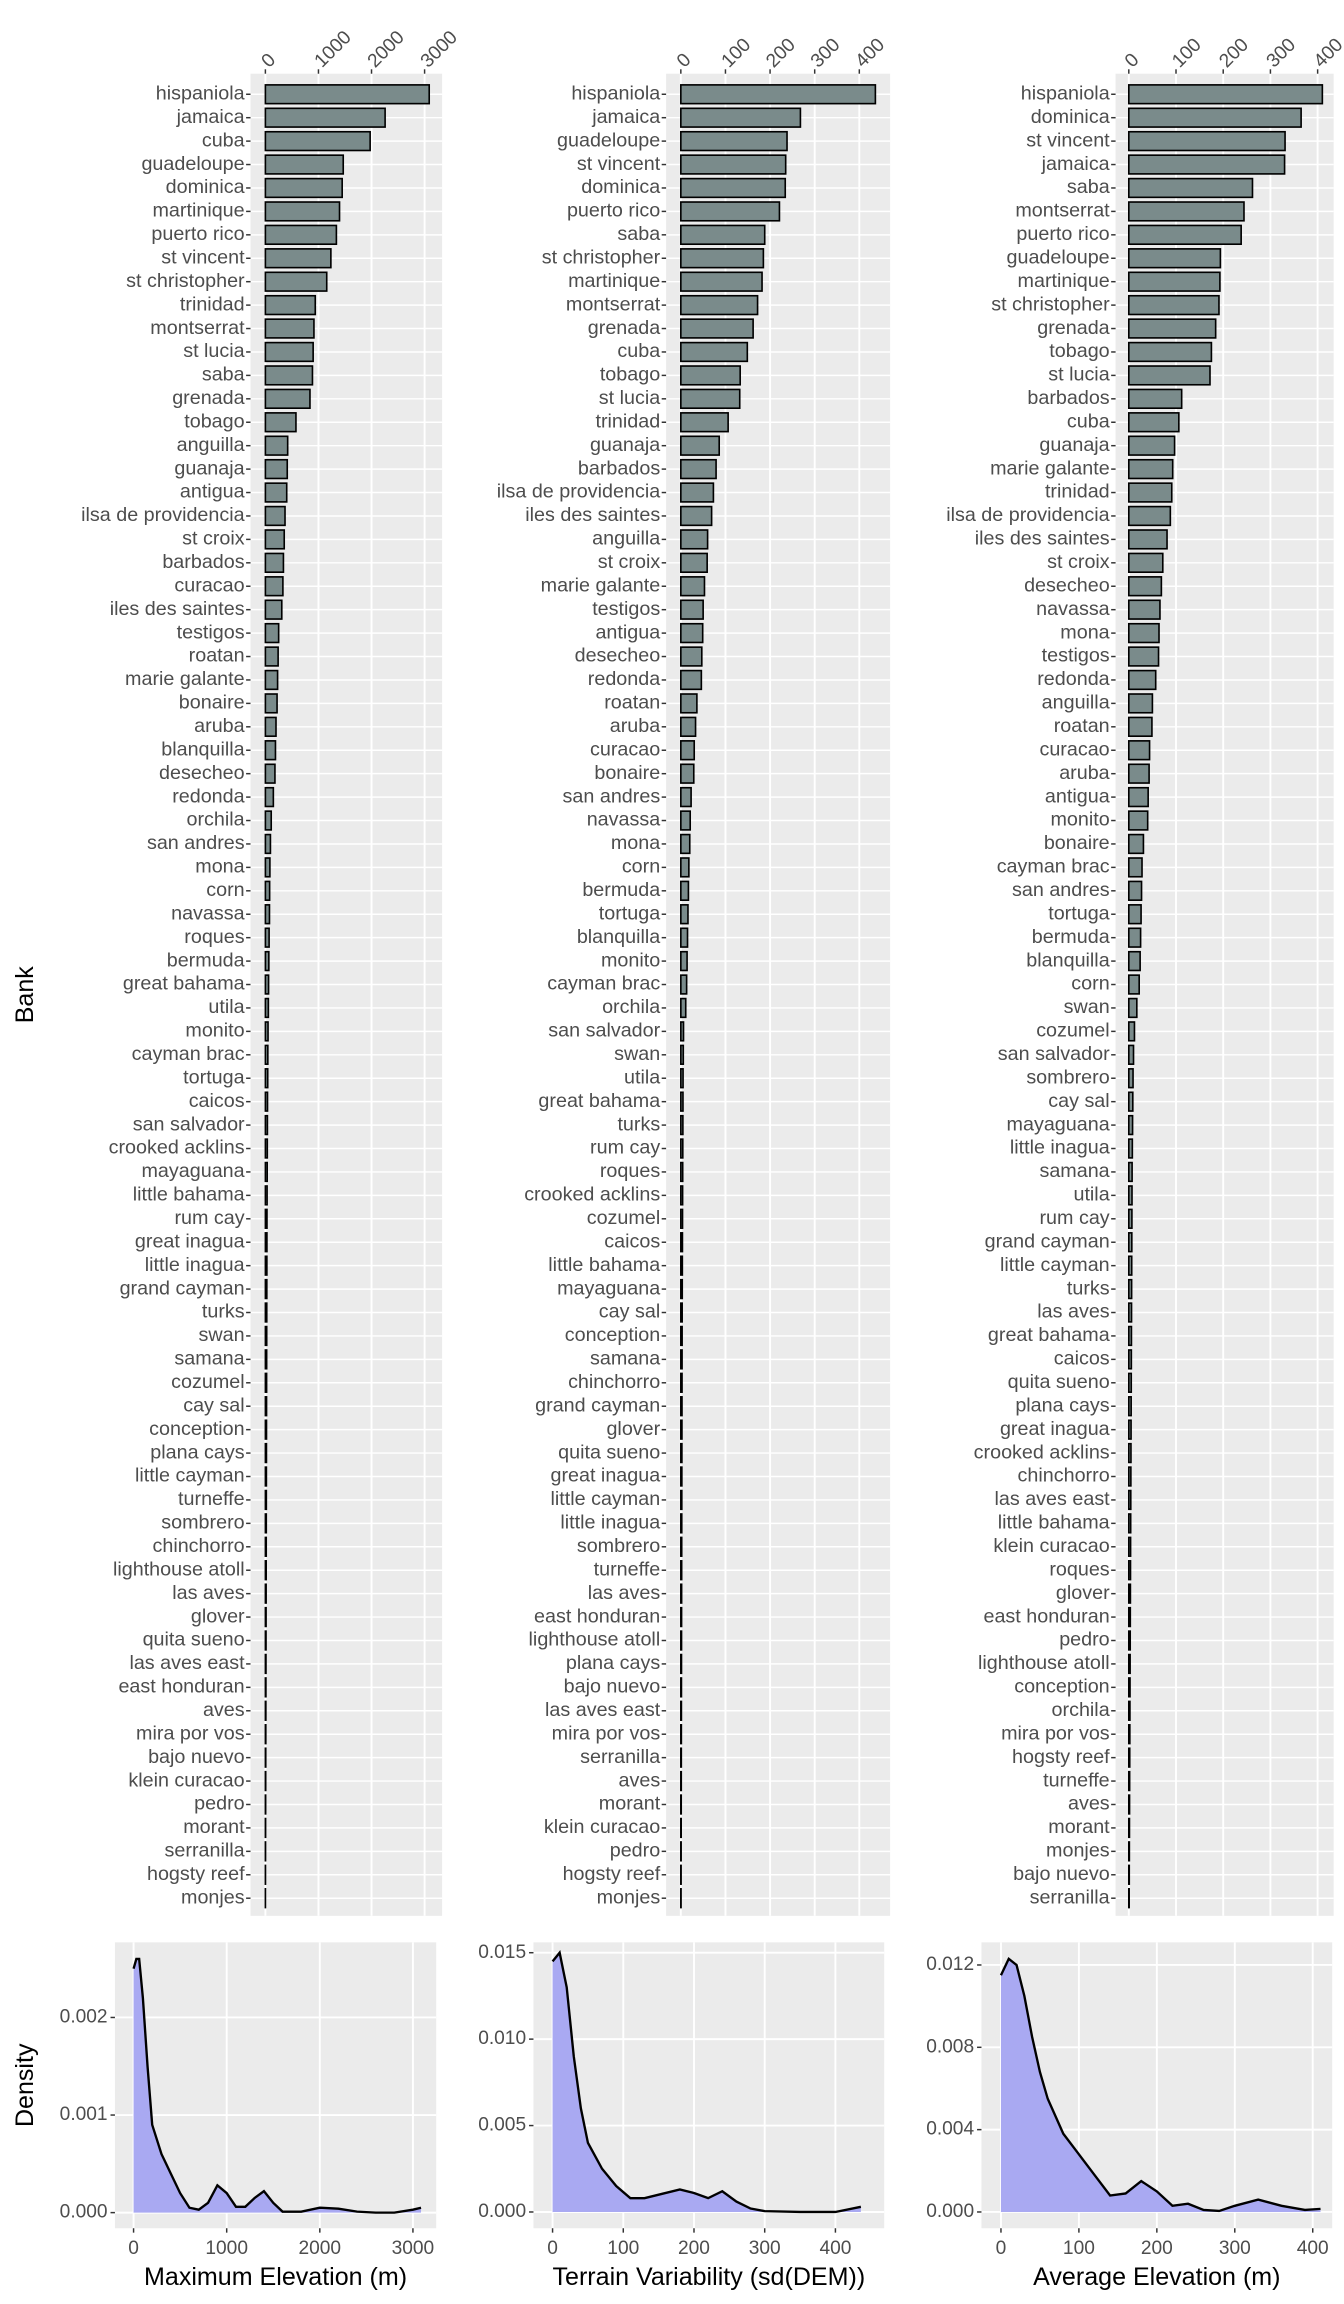  What do you see at coordinates (602, 1827) in the screenshot?
I see `category-label: klein curacao` at bounding box center [602, 1827].